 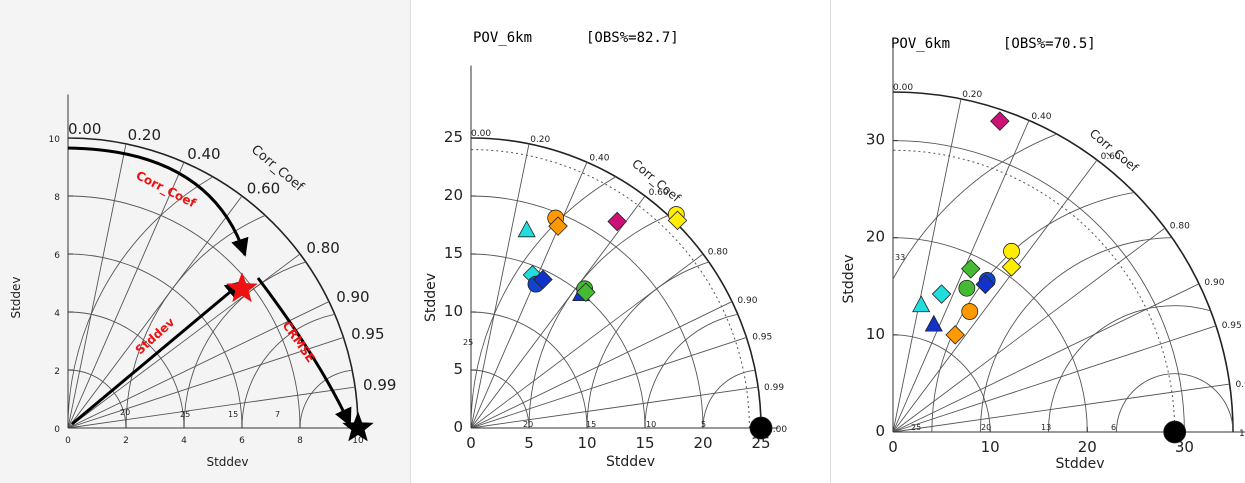 What do you see at coordinates (1113, 427) in the screenshot?
I see `rmse-label: 6` at bounding box center [1113, 427].